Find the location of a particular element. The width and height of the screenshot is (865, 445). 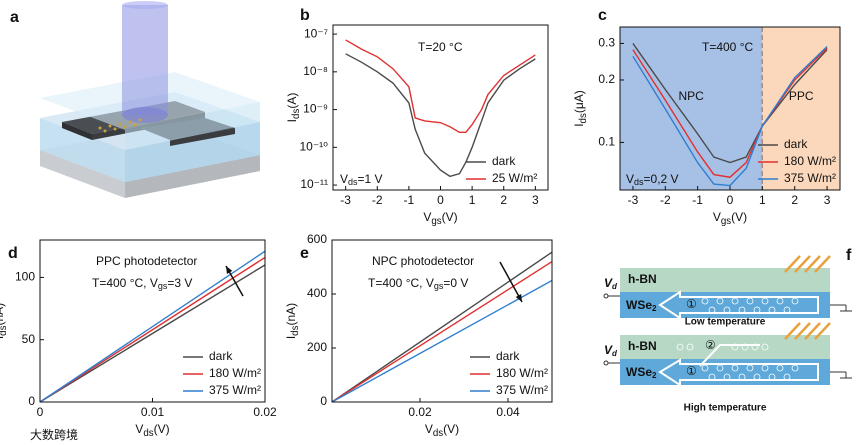

legend-label: 180 W/m² is located at coordinates (810, 161).